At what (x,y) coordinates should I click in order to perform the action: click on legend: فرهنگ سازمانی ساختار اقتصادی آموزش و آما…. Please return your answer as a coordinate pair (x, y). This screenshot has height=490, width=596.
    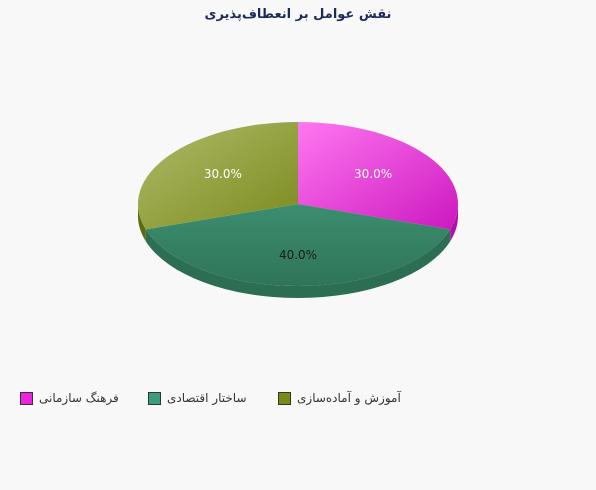
    Looking at the image, I should click on (298, 398).